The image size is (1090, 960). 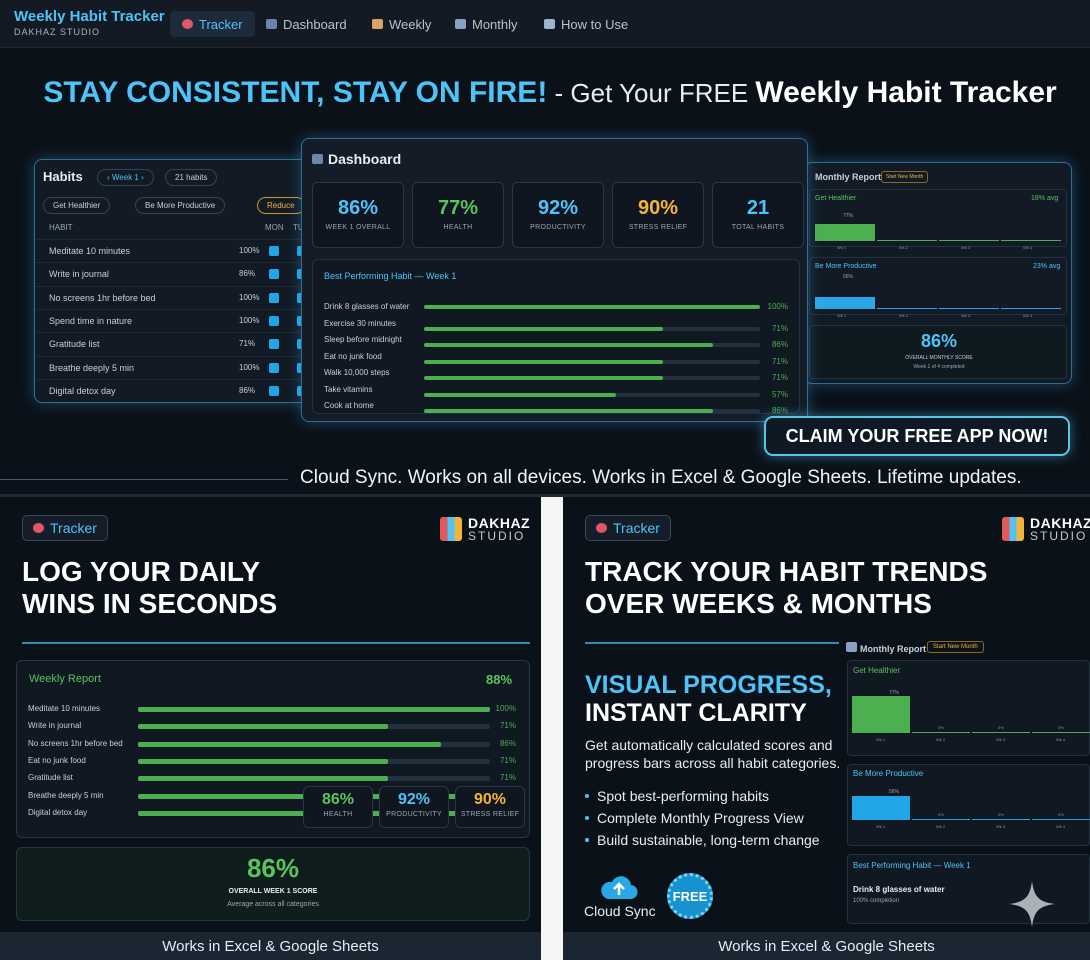 What do you see at coordinates (410, 24) in the screenshot?
I see `tab-label: Weekly` at bounding box center [410, 24].